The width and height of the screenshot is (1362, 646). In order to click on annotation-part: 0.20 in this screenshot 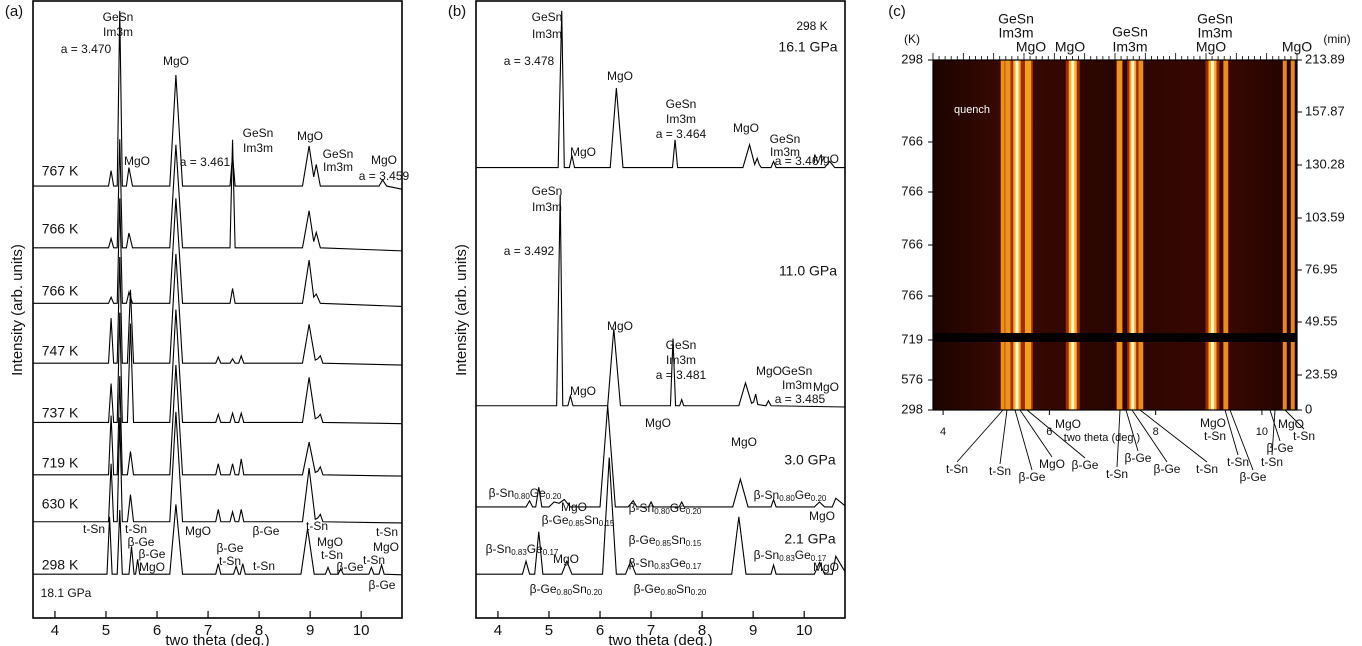, I will do `click(819, 498)`.